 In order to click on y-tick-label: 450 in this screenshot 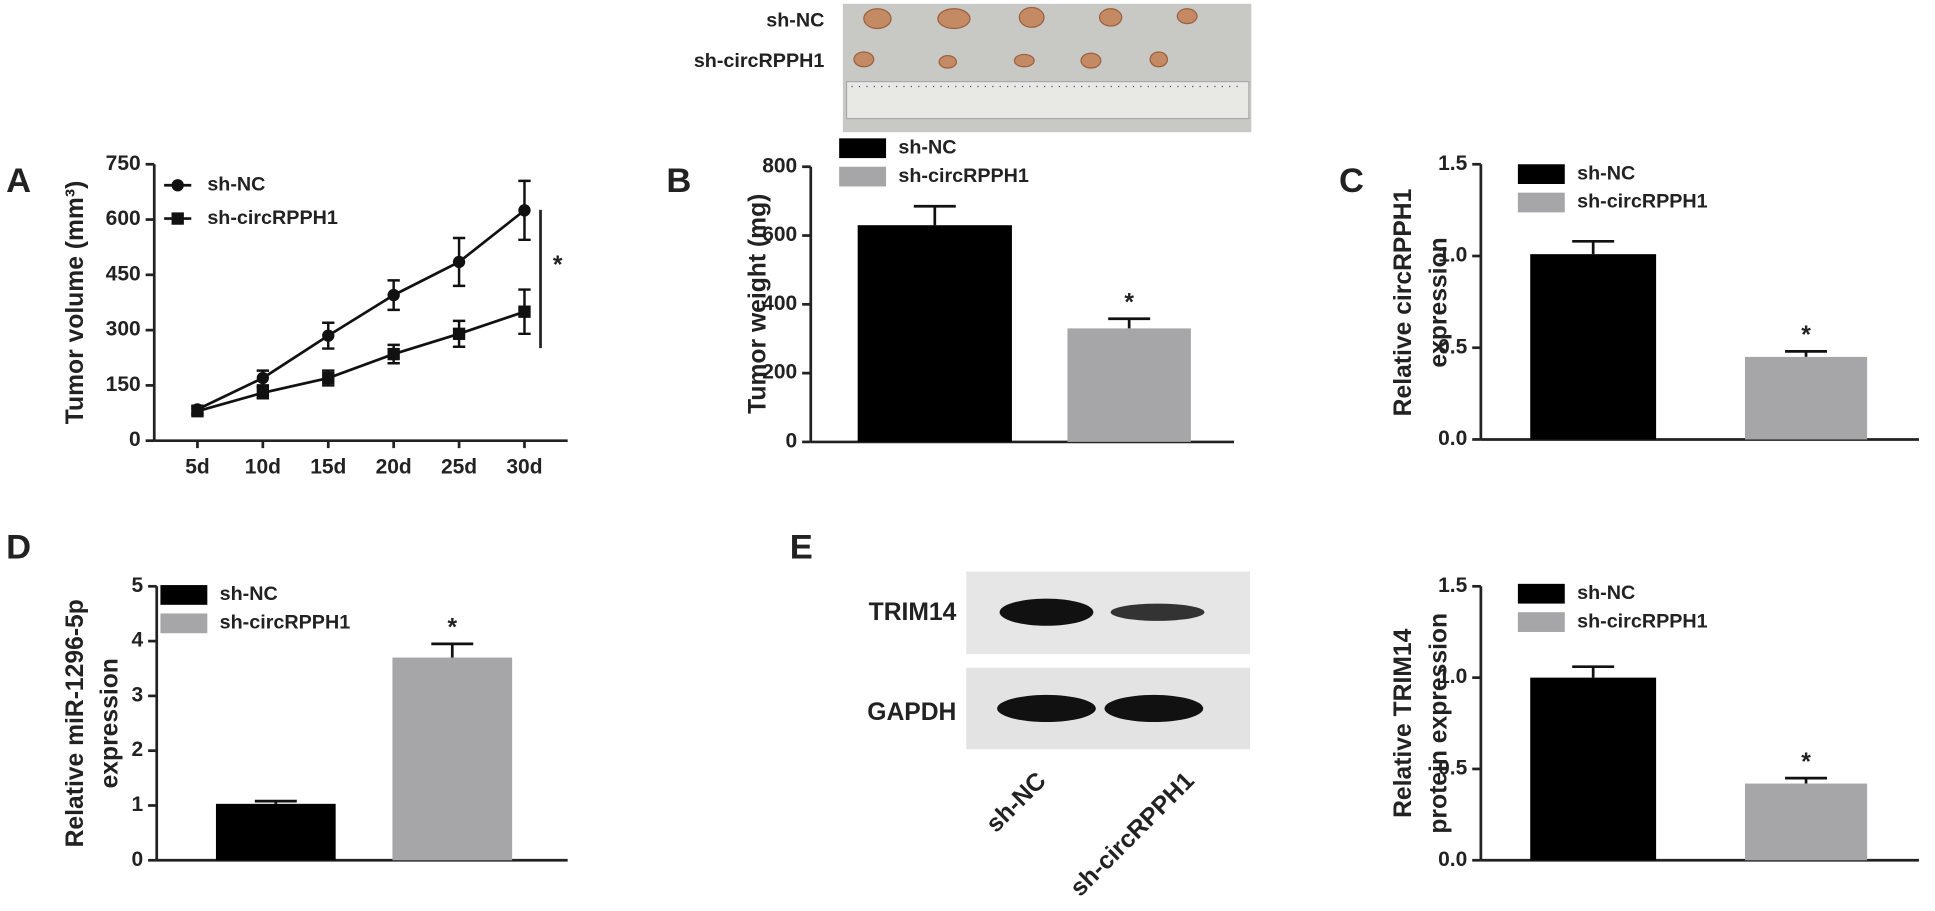, I will do `click(123, 273)`.